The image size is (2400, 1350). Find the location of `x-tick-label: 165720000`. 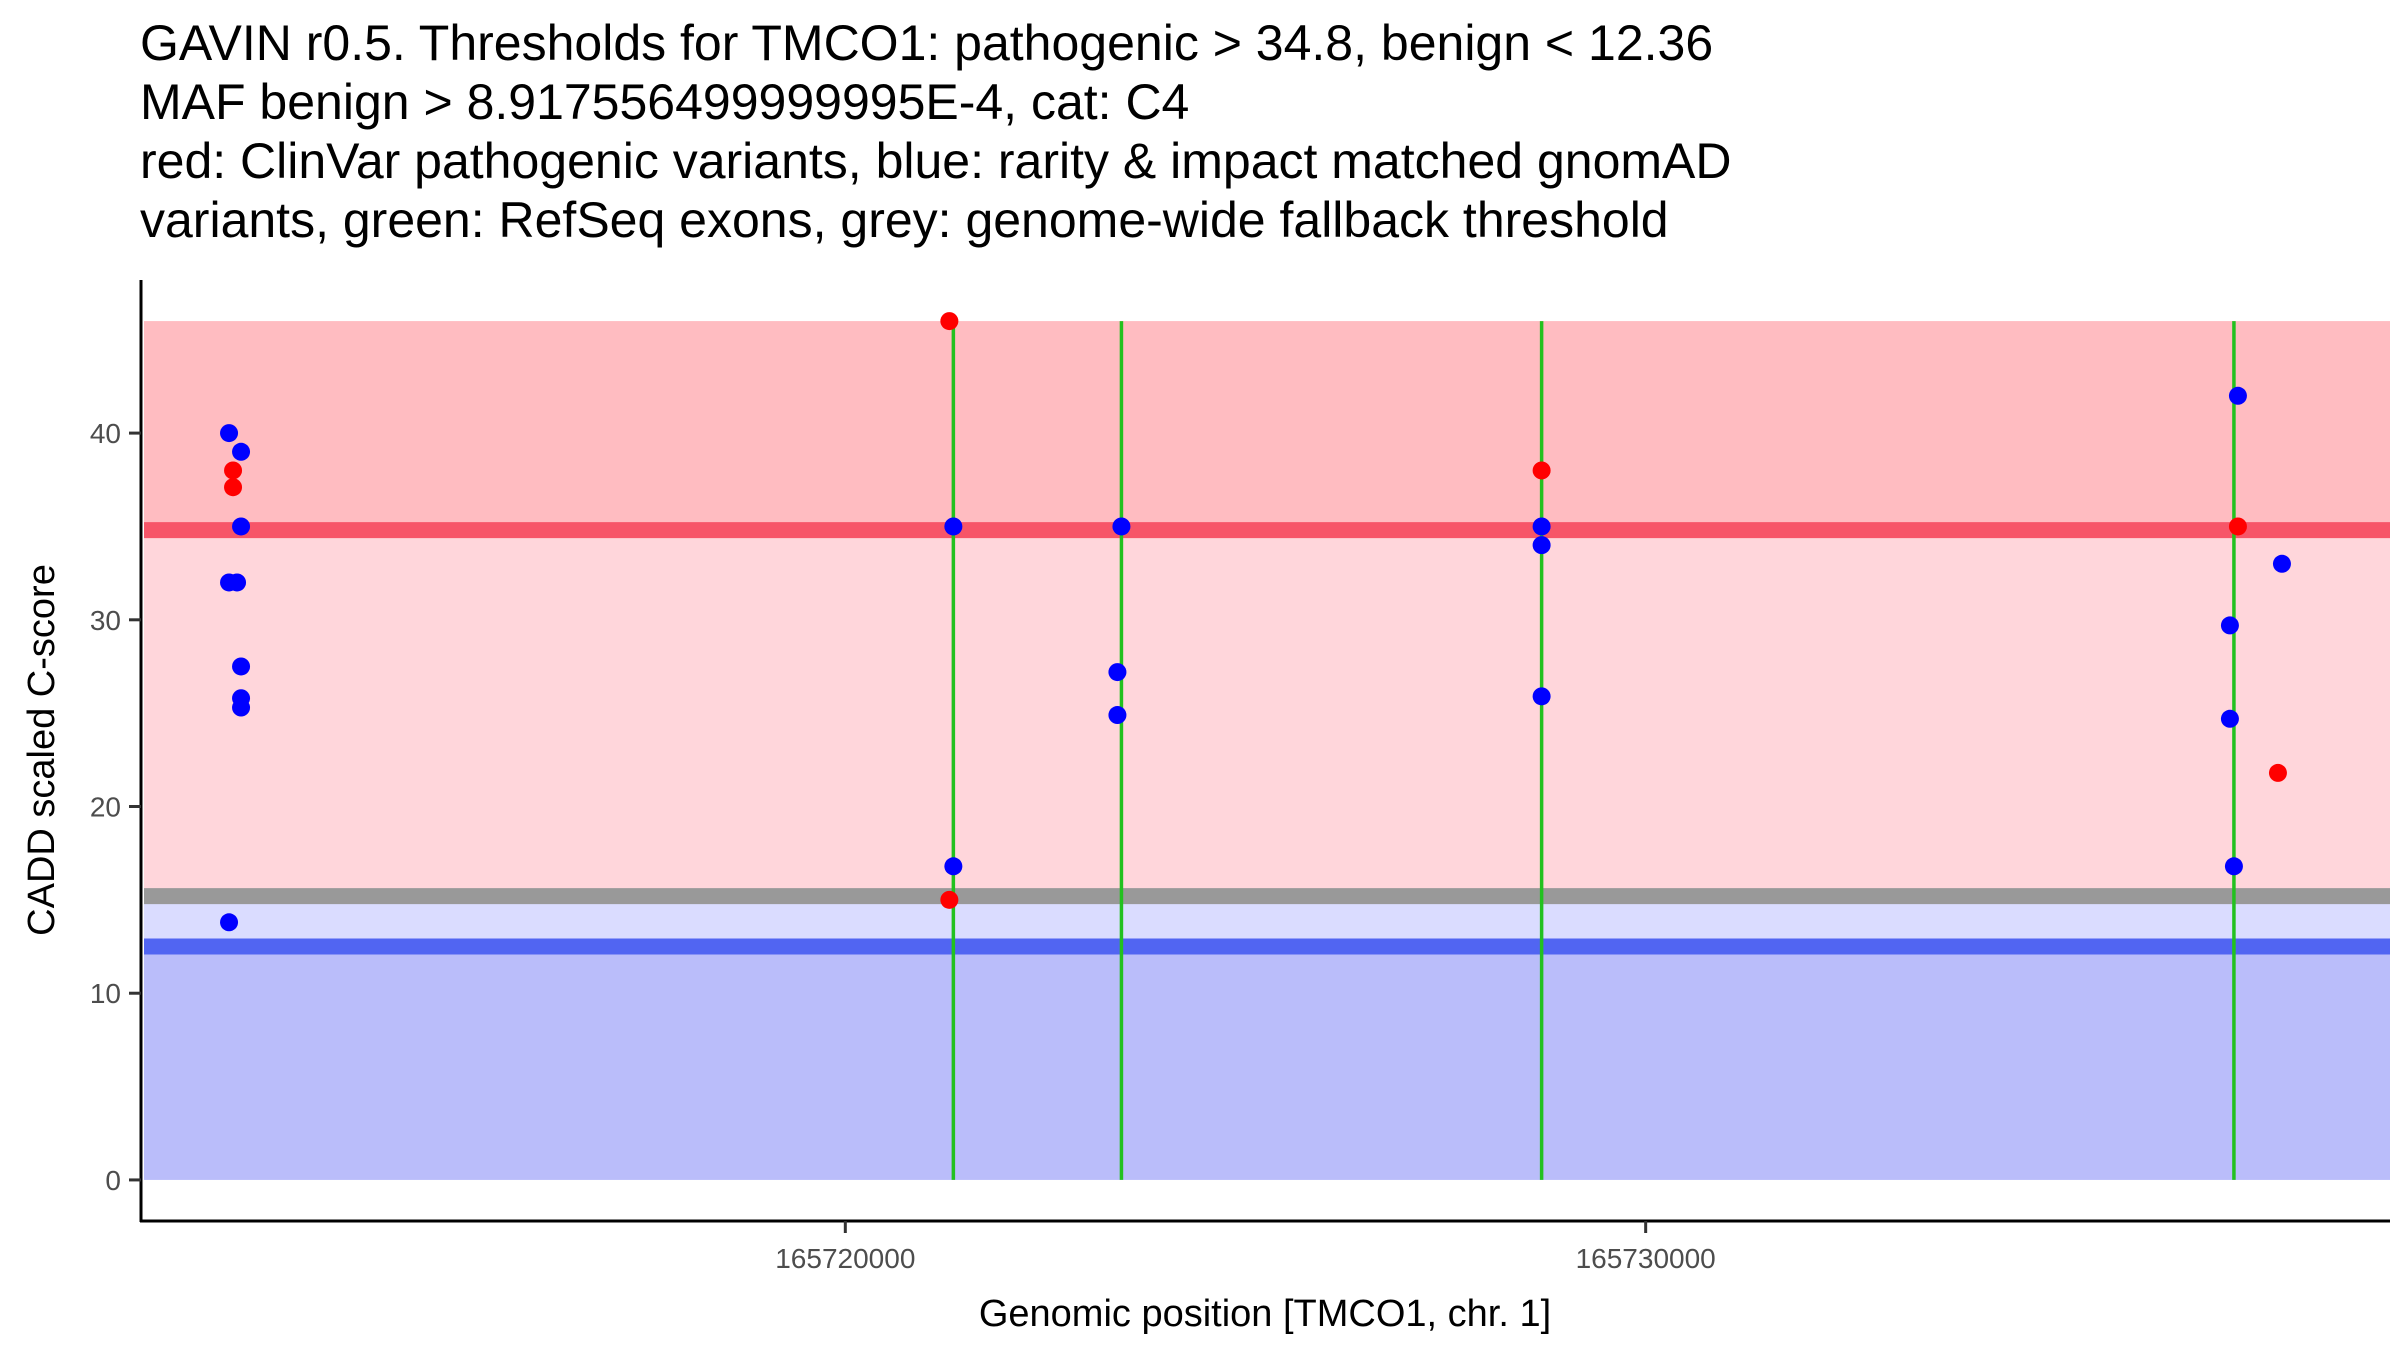

x-tick-label: 165720000 is located at coordinates (845, 1258).